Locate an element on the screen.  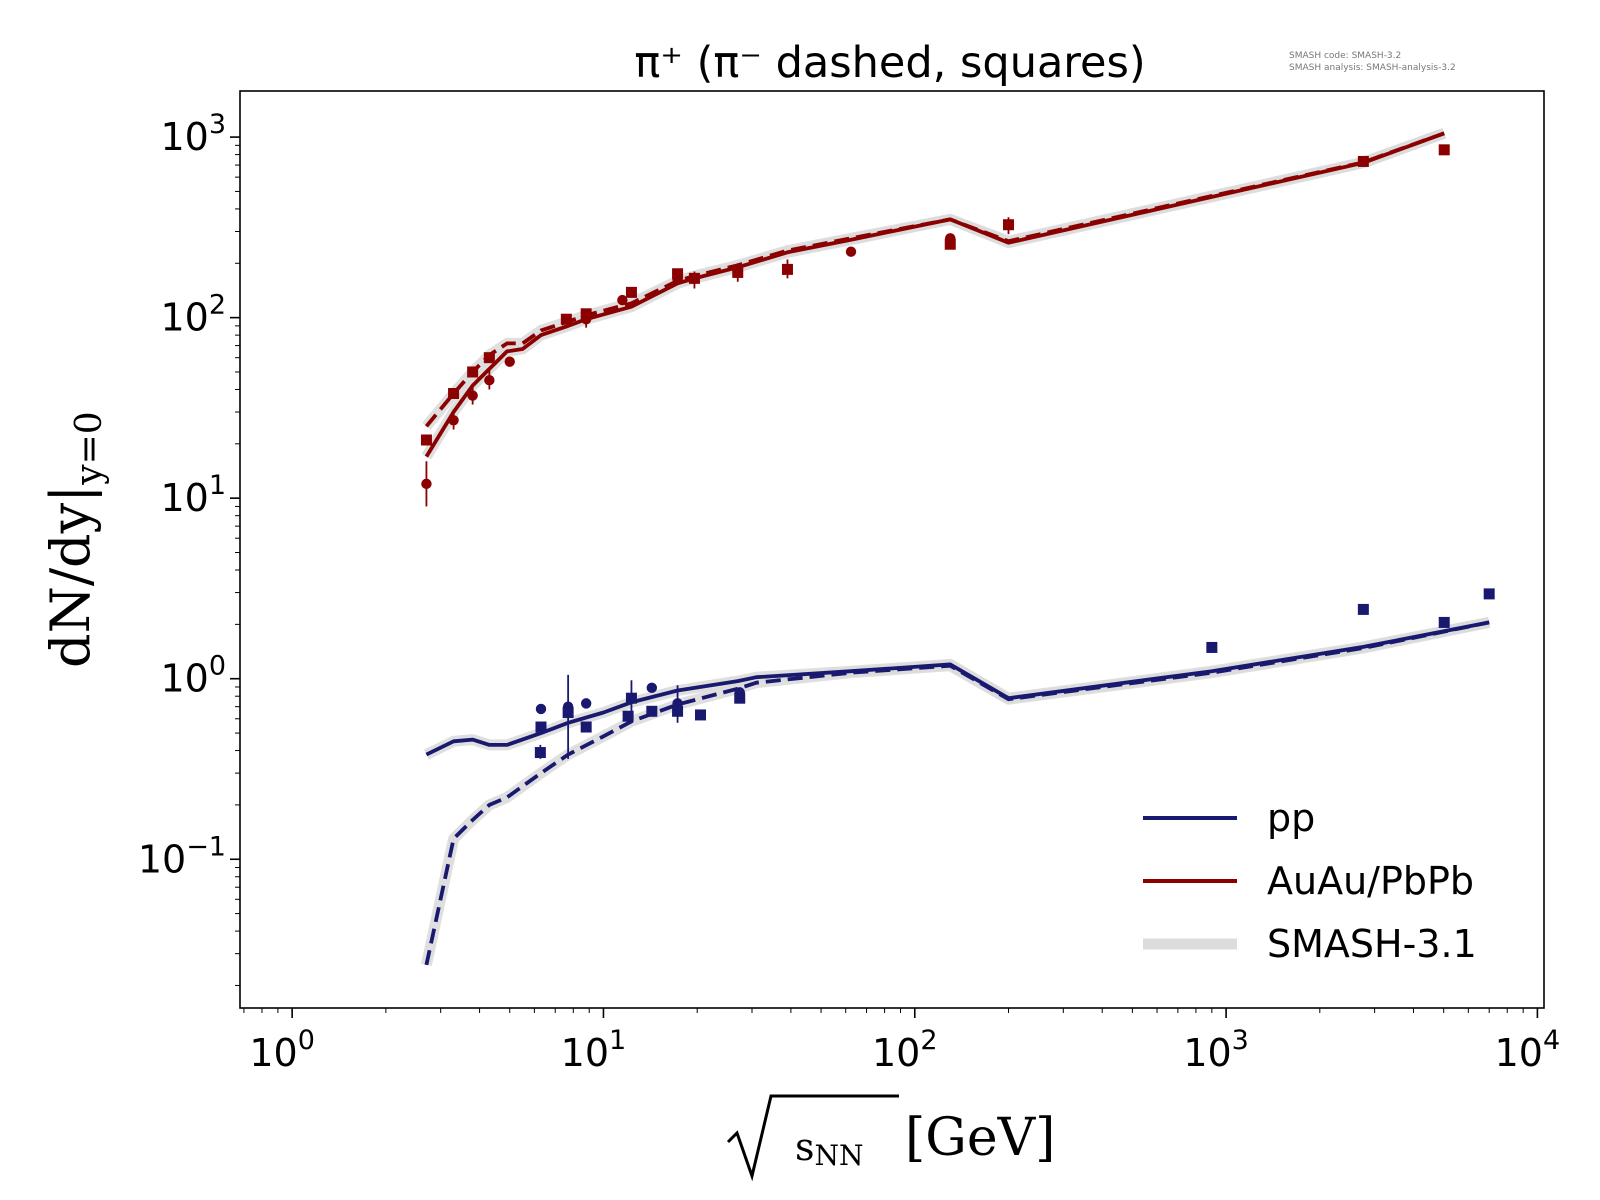
y-tick-label: 10¹ is located at coordinates (193, 495).